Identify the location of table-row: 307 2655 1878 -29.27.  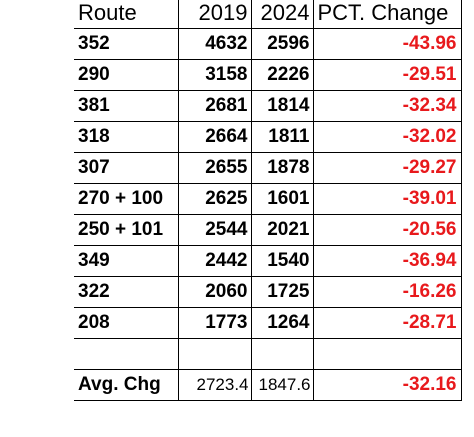
(268, 168).